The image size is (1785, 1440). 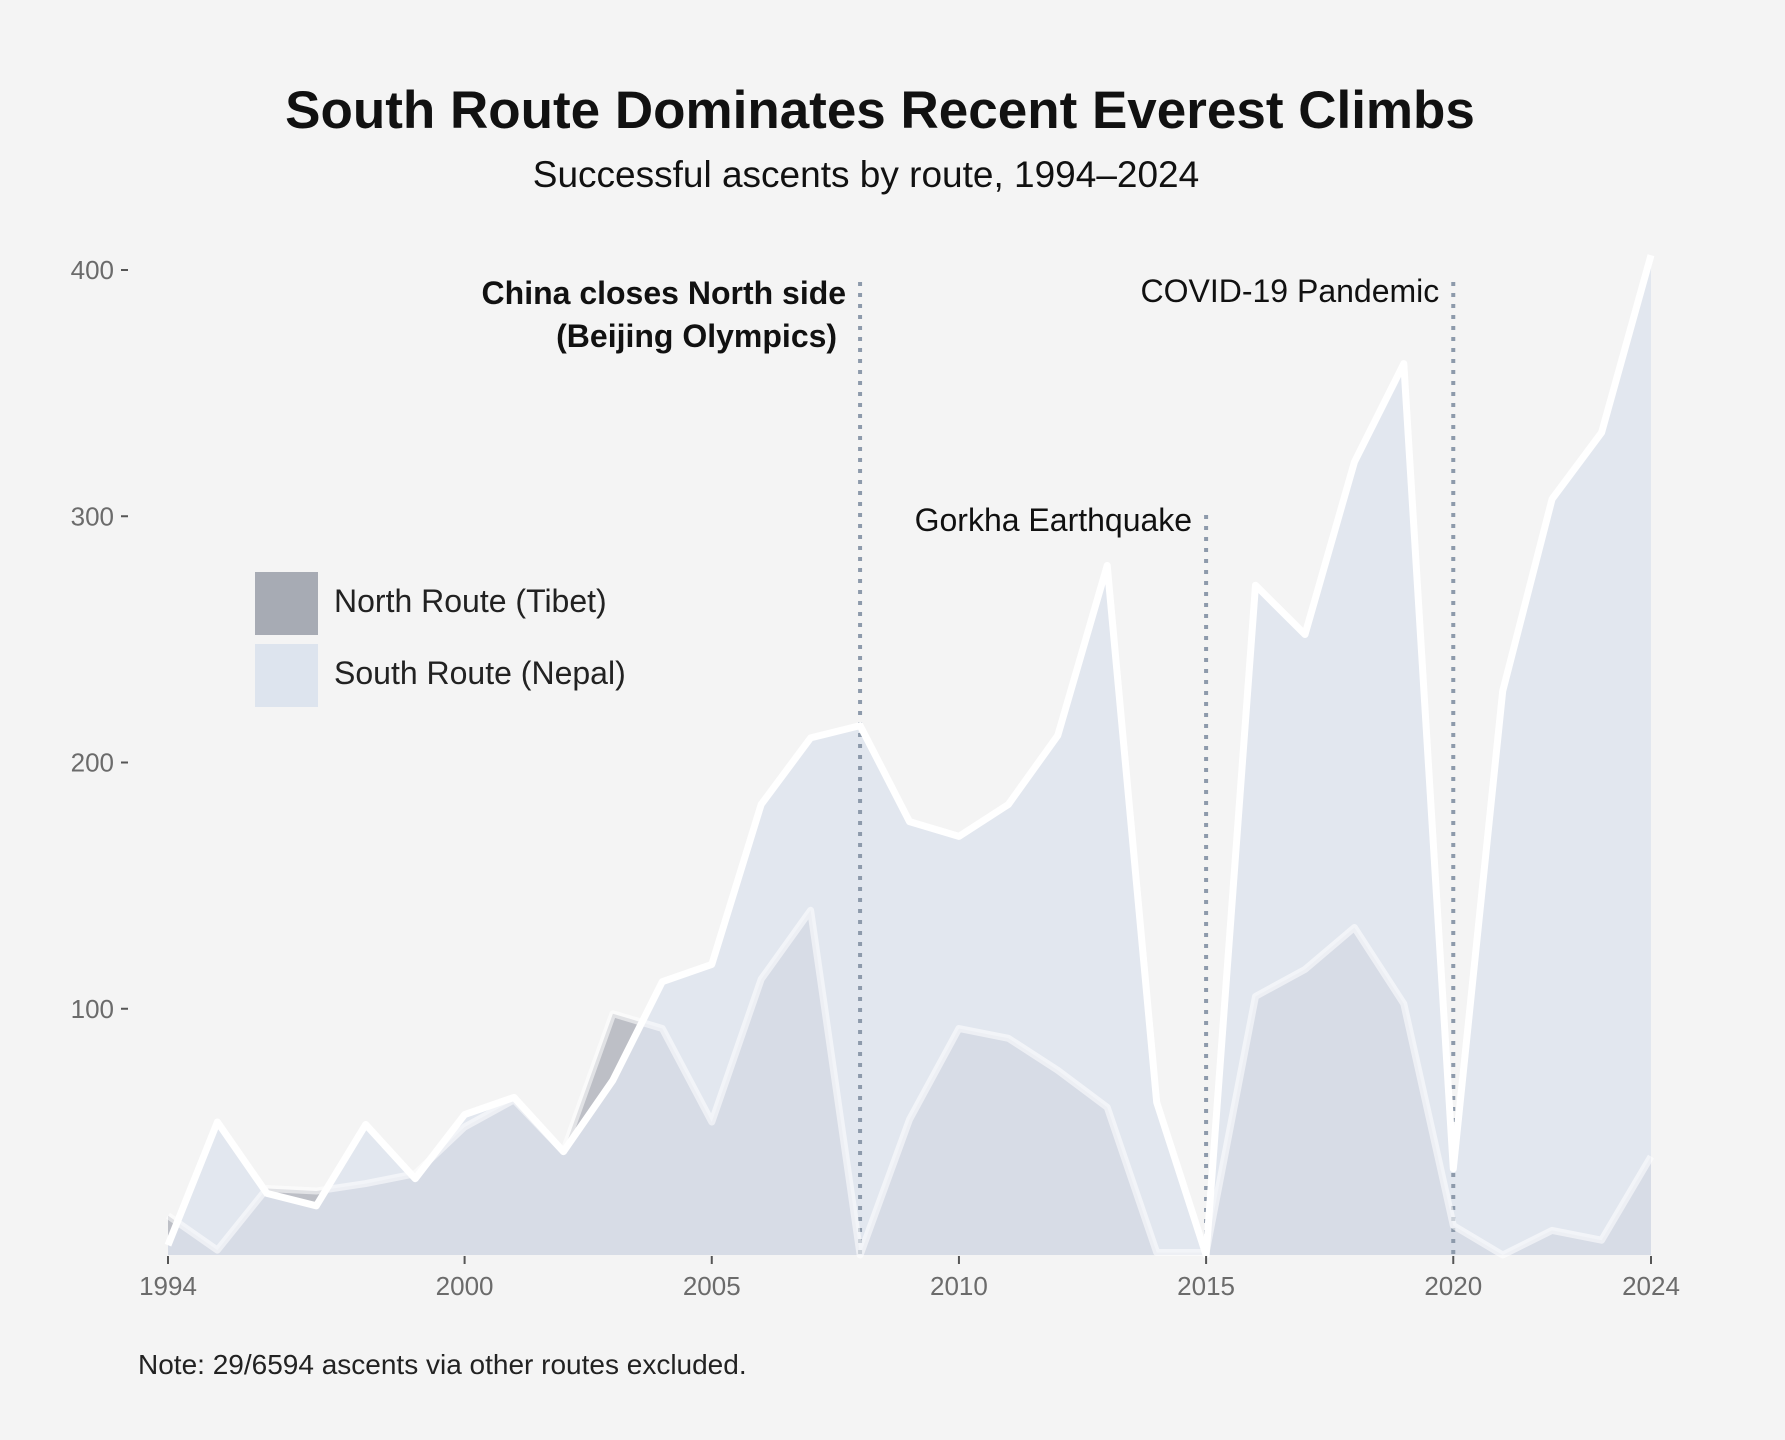 I want to click on y-tick-label: 400, so click(x=92, y=270).